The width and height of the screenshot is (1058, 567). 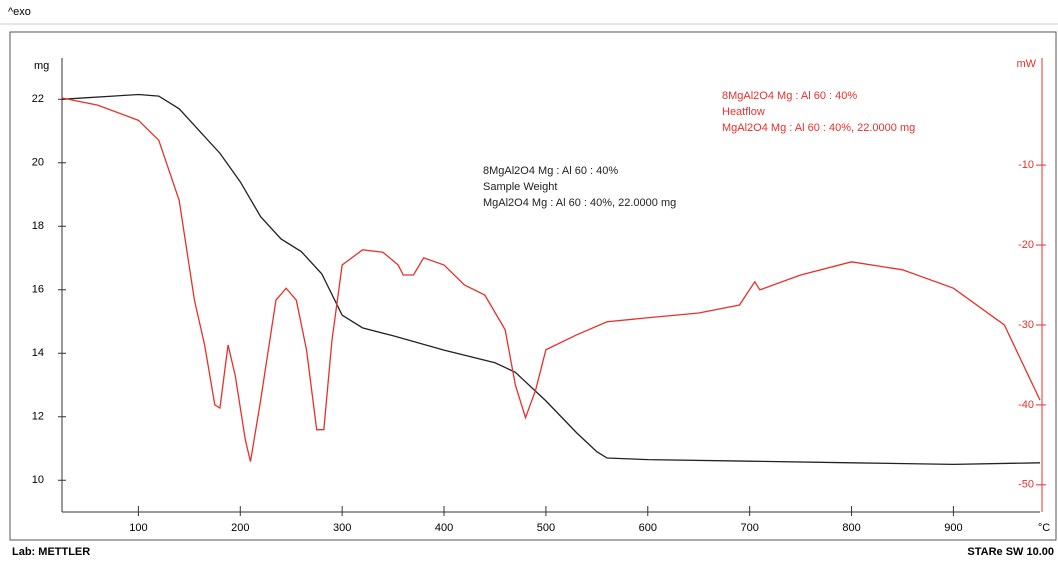 I want to click on series-name: Sample Weight, so click(x=520, y=187).